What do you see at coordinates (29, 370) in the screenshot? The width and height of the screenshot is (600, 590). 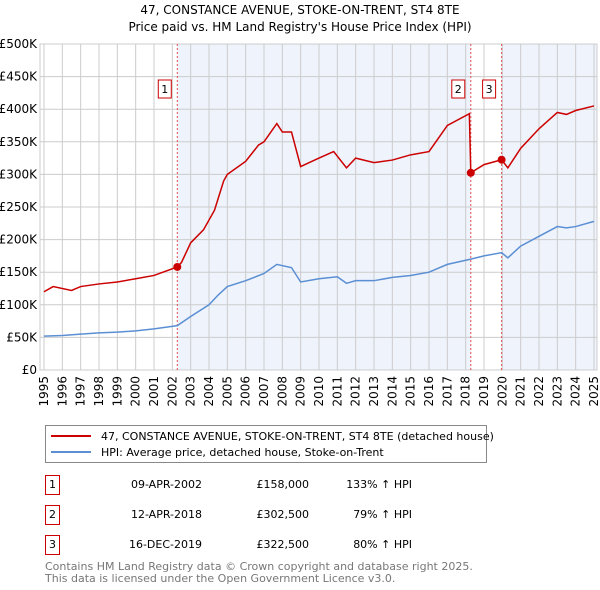 I see `y-tick-label: £0` at bounding box center [29, 370].